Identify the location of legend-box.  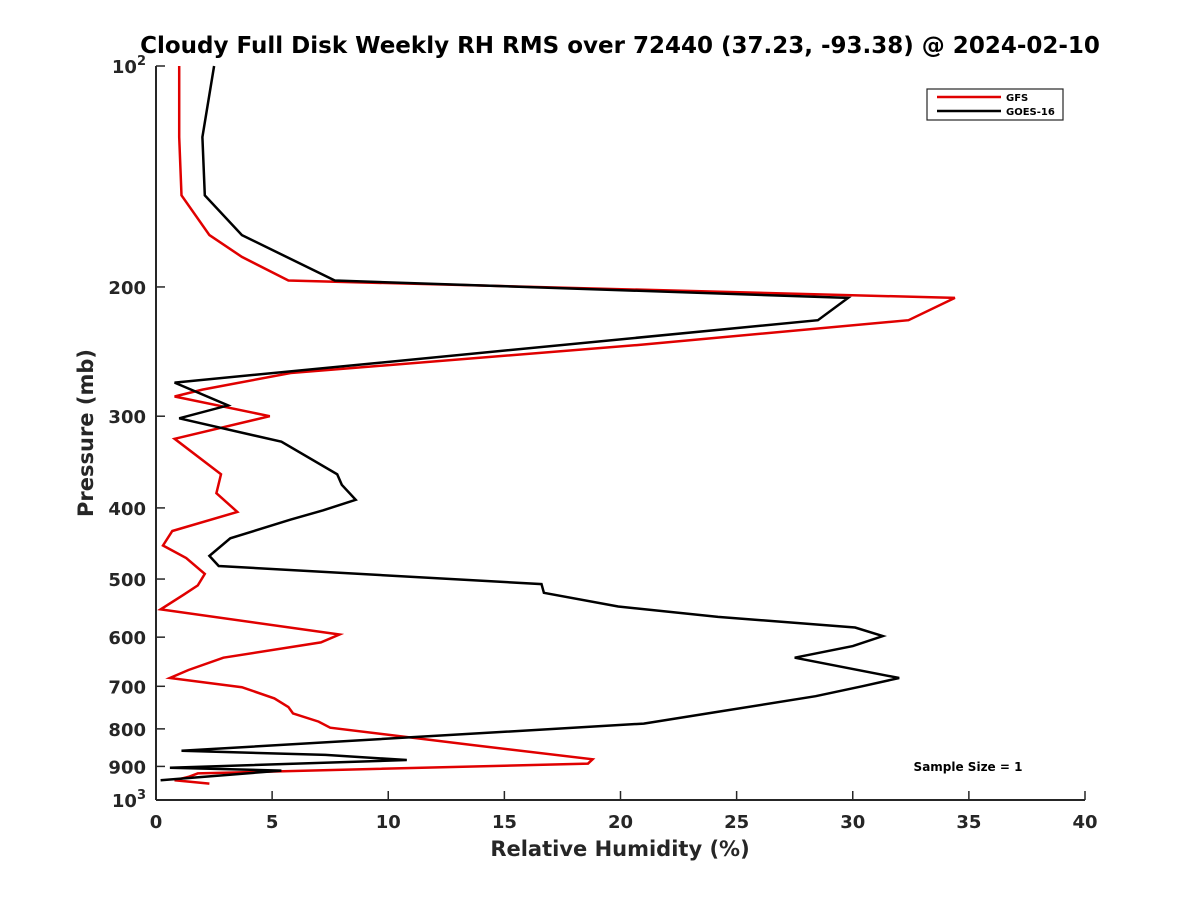
(995, 104).